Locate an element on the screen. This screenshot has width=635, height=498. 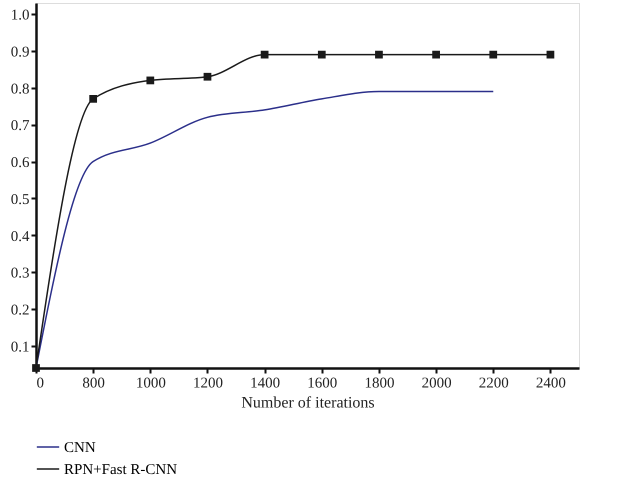
x-tick-label: 1200 is located at coordinates (207, 384).